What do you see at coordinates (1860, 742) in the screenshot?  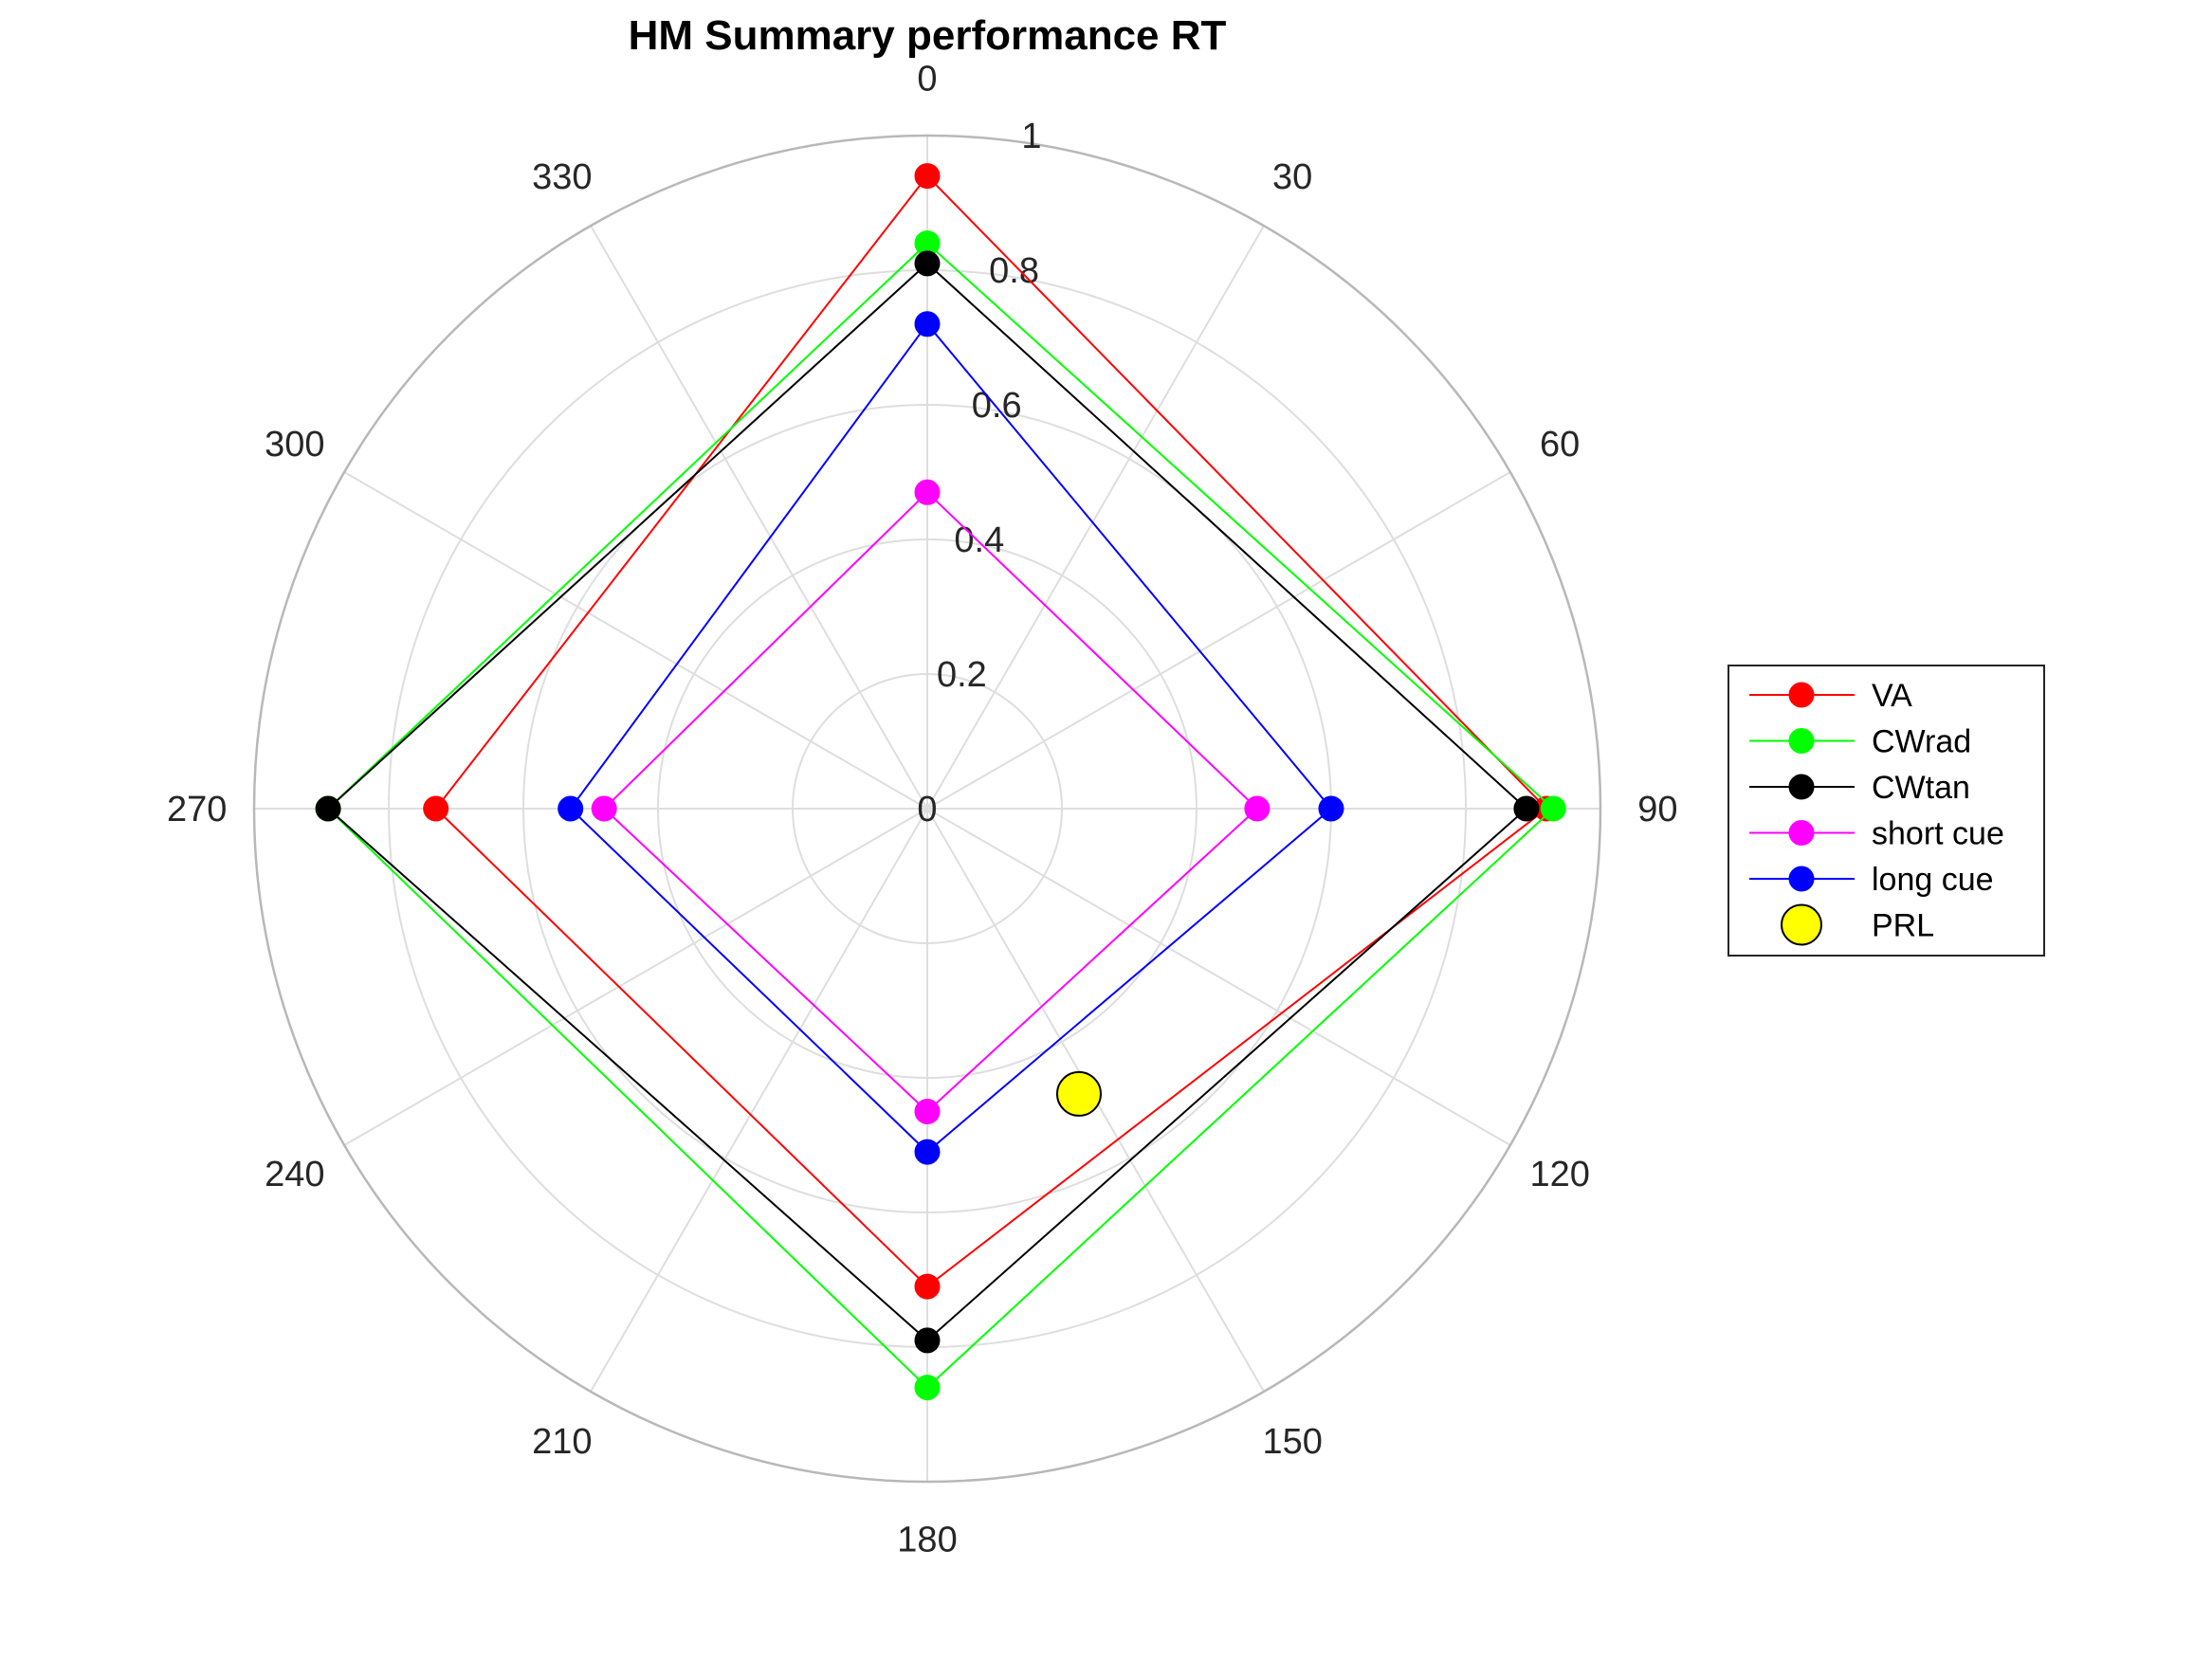 I see `legend-entry-cwrad: CWrad` at bounding box center [1860, 742].